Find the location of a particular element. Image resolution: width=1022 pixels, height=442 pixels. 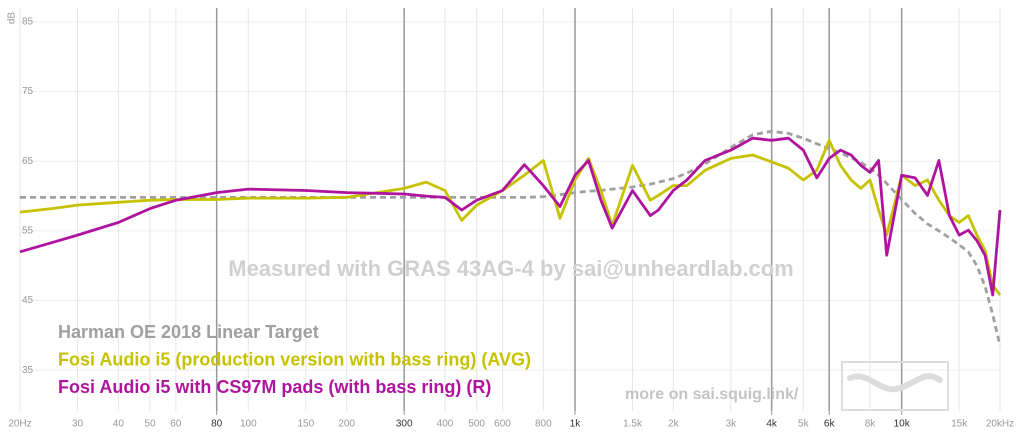

x-tick-label: 1.5k is located at coordinates (633, 424).